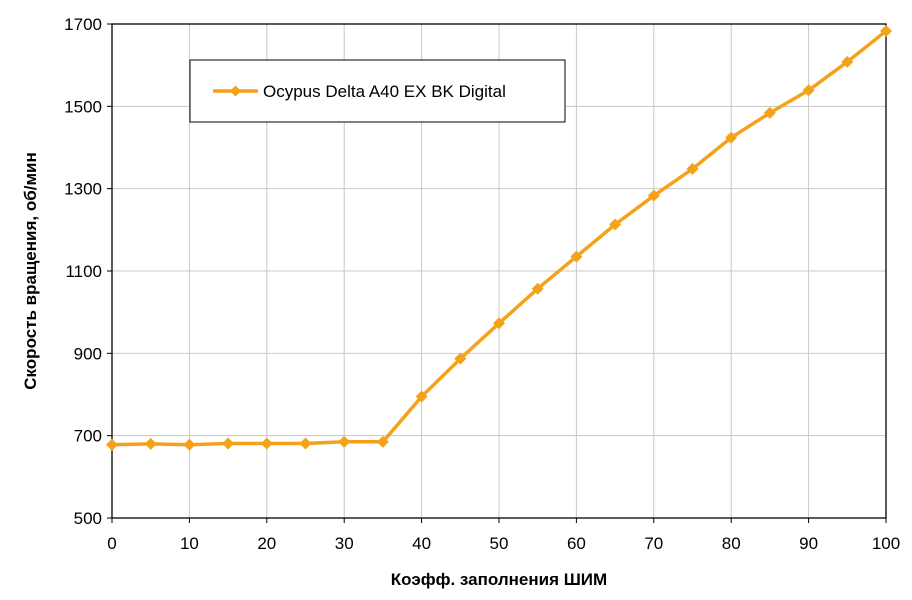  Describe the element at coordinates (886, 543) in the screenshot. I see `x-tick-label: 100` at that location.